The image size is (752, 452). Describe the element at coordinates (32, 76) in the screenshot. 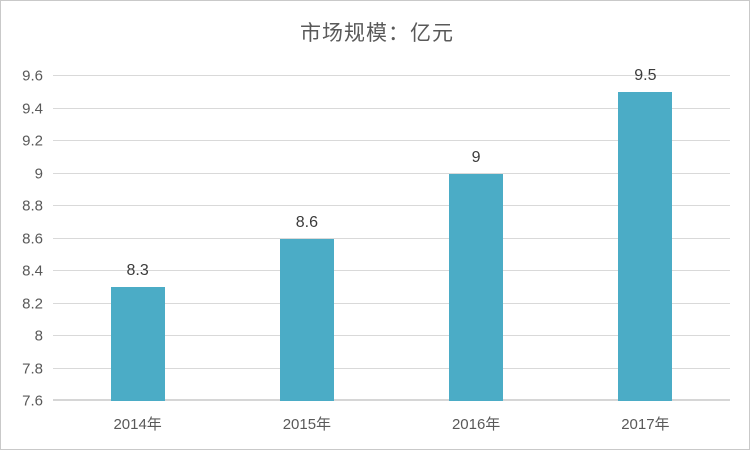

I see `y-axis-tick-label: 9.6` at that location.